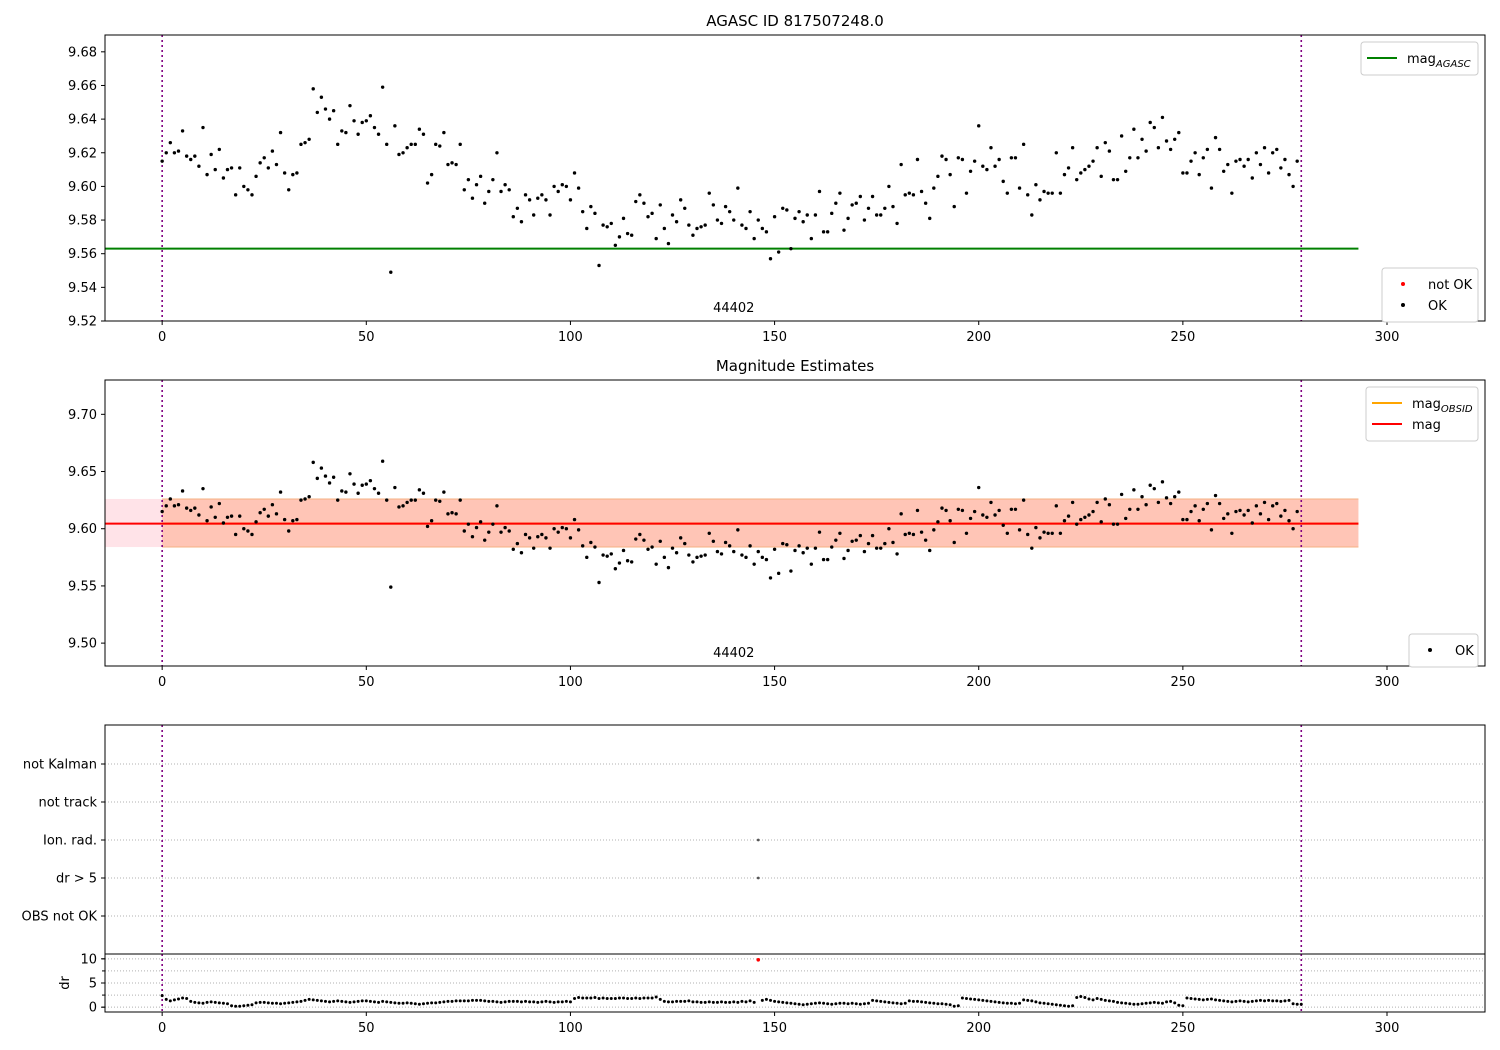 This screenshot has height=1050, width=1500. Describe the element at coordinates (1387, 337) in the screenshot. I see `x-tick-label: 300` at that location.